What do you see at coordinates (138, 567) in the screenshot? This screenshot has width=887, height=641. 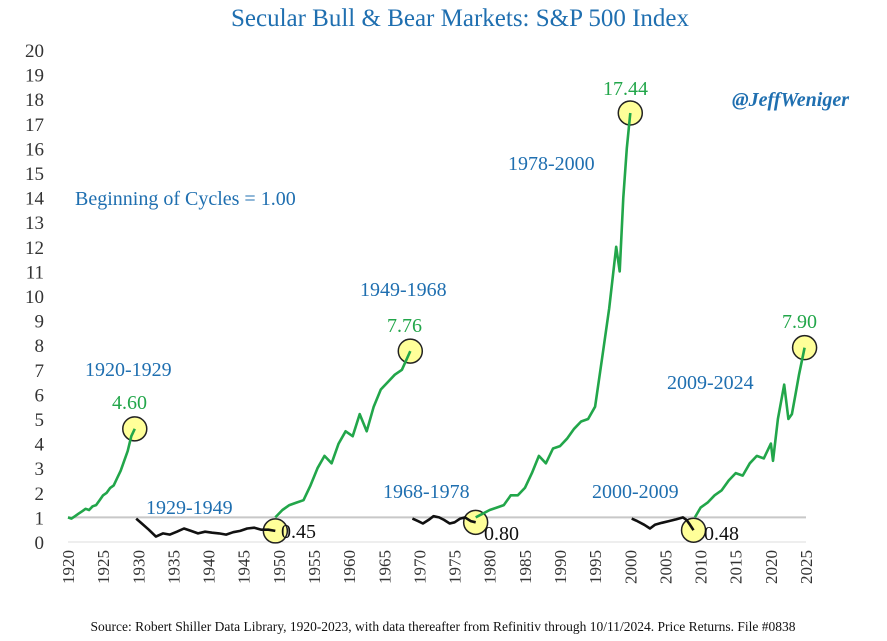 I see `x-tick-label: 1930` at bounding box center [138, 567].